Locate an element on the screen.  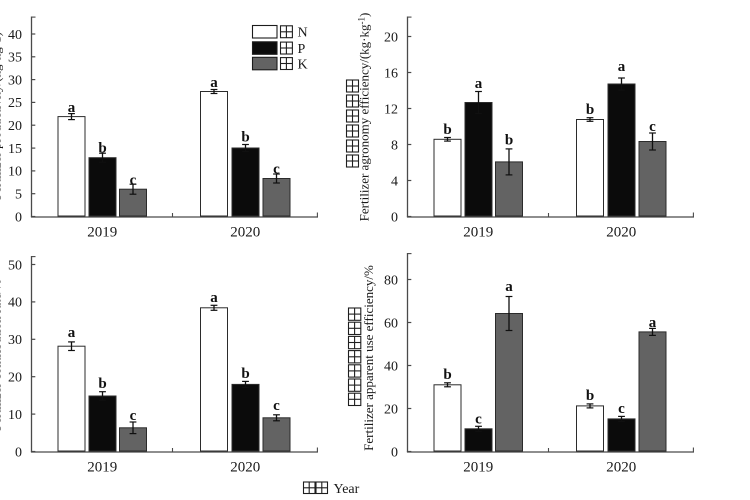
svg-text: 50 is located at coordinates (15, 265).